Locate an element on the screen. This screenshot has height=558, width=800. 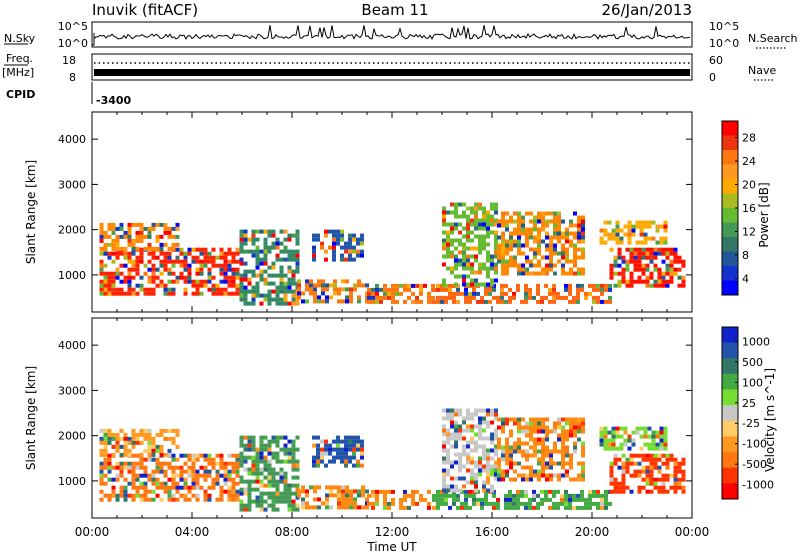
colorbar-tick-label: 8 is located at coordinates (745, 255).